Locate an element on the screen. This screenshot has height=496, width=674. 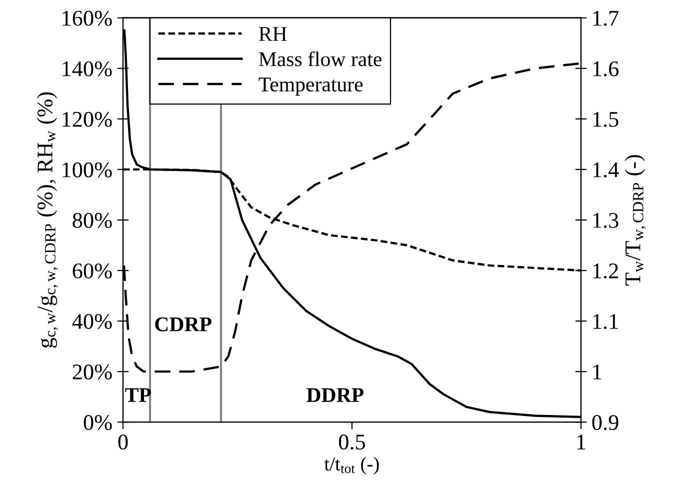
annotation: TP is located at coordinates (138, 395).